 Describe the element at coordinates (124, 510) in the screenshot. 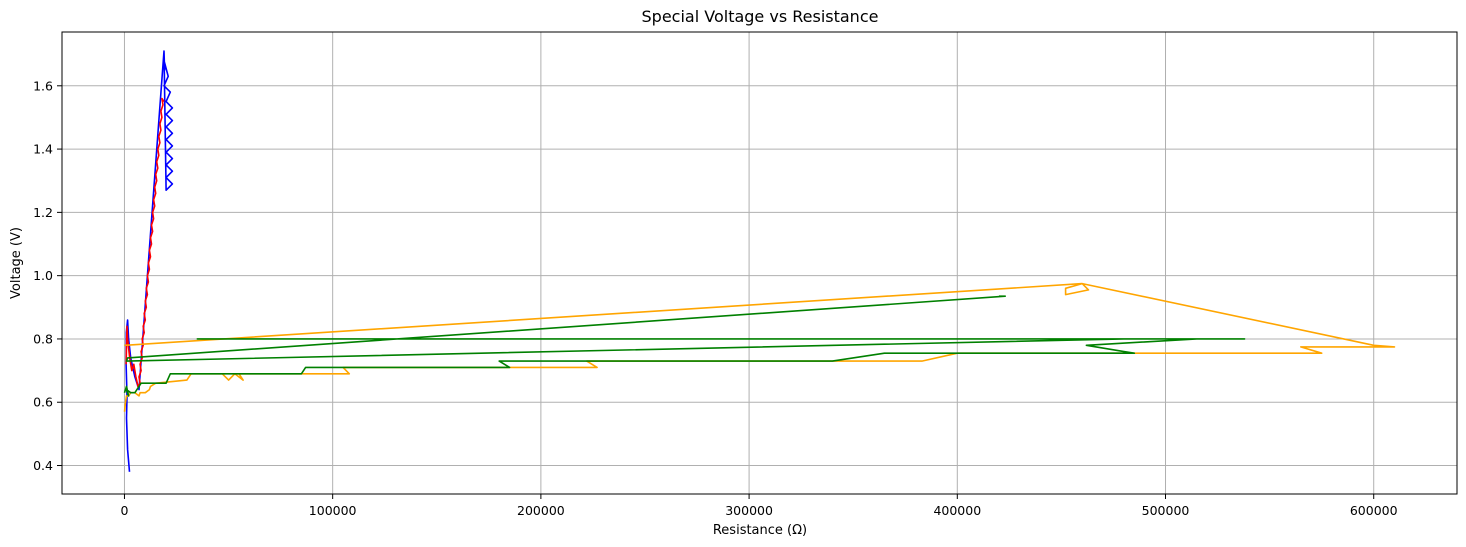

I see `x-tick-label: 0` at that location.